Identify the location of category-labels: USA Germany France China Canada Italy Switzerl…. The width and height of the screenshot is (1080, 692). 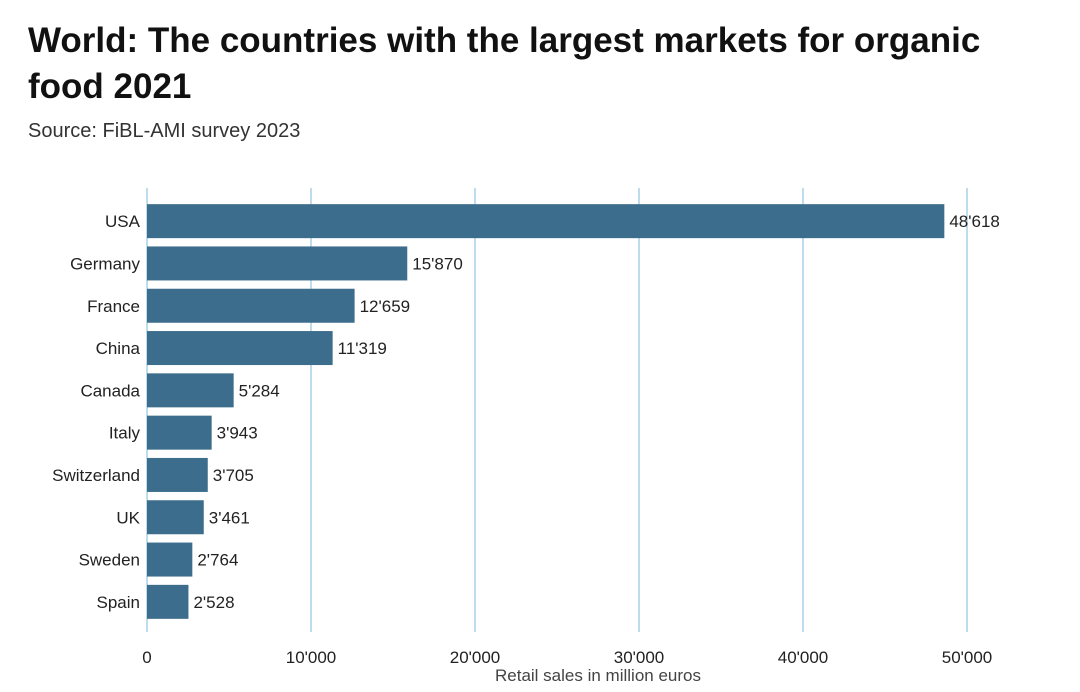
(96, 412).